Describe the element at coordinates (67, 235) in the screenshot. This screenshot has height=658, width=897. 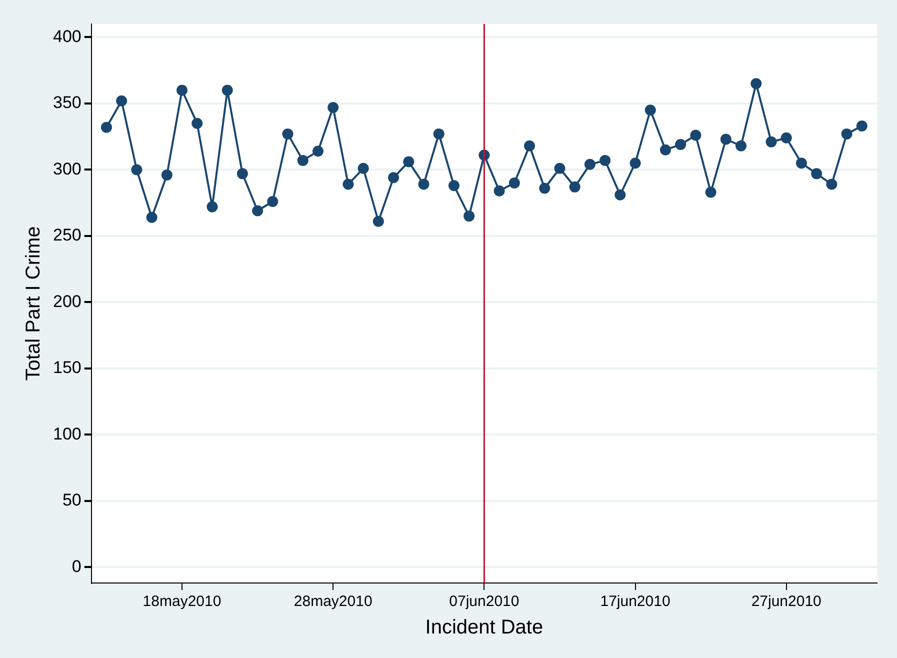
I see `y-tick-label: 250` at that location.